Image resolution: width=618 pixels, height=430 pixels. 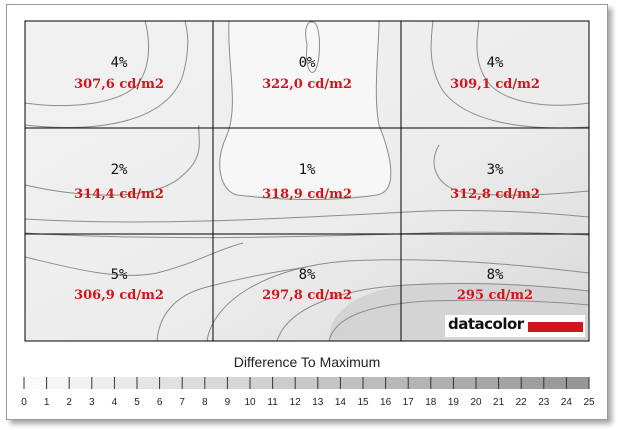 What do you see at coordinates (386, 402) in the screenshot?
I see `legend-tick-label: 16` at bounding box center [386, 402].